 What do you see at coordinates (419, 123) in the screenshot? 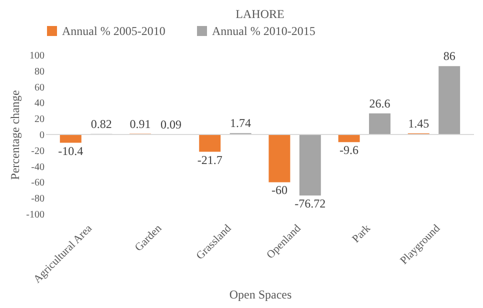
I see `data-label: 1.45` at bounding box center [419, 123].